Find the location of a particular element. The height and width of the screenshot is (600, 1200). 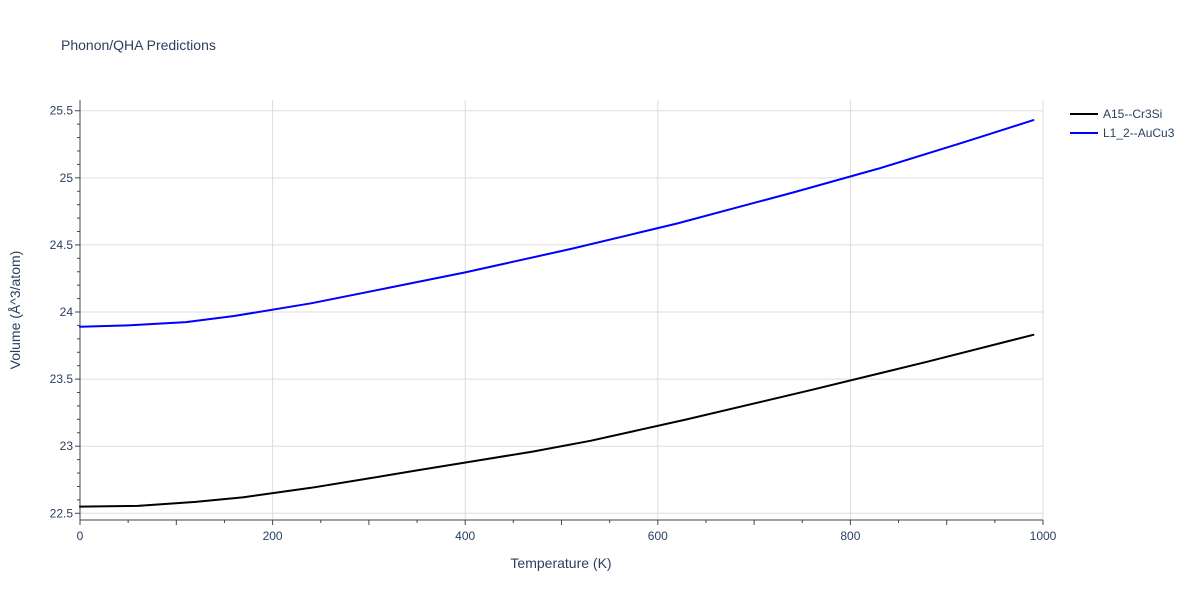

legend-label: L1_2--AuCu3 is located at coordinates (1139, 133).